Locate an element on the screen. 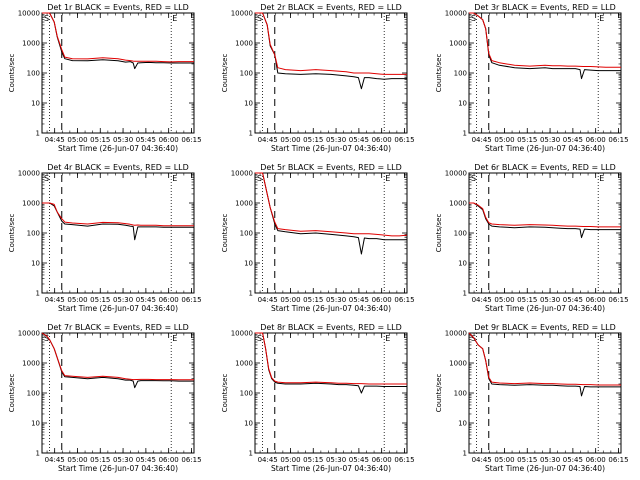 The image size is (640, 480). panel-title: Det 5r BLACK = Events, RED = LLD is located at coordinates (331, 167).